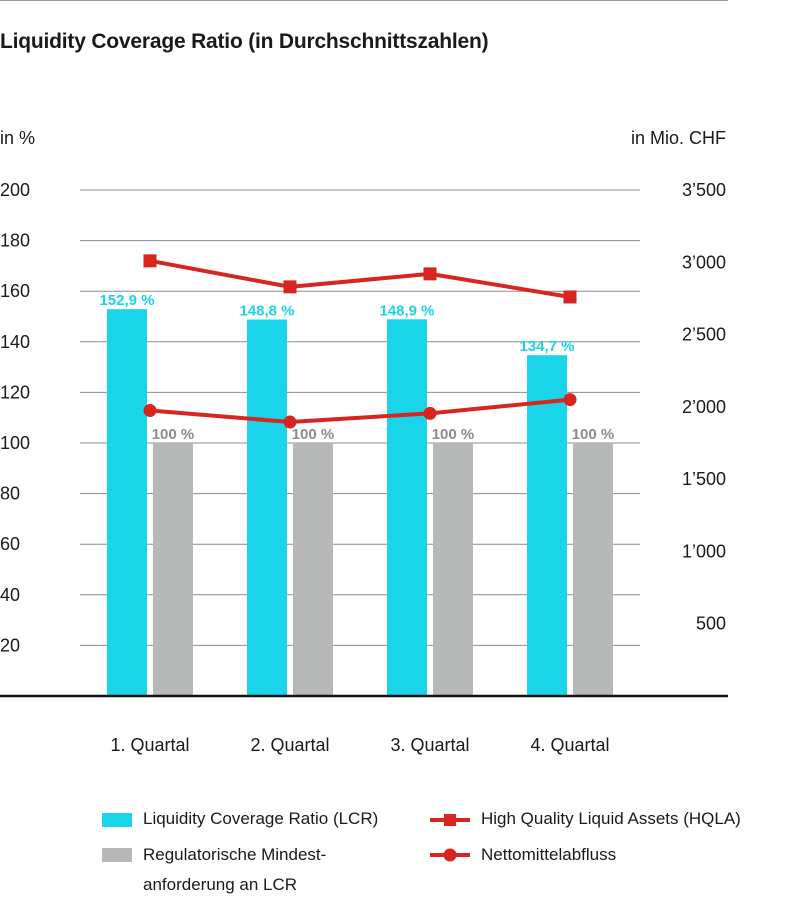  Describe the element at coordinates (704, 551) in the screenshot. I see `y2-tick-label: 1’000` at that location.